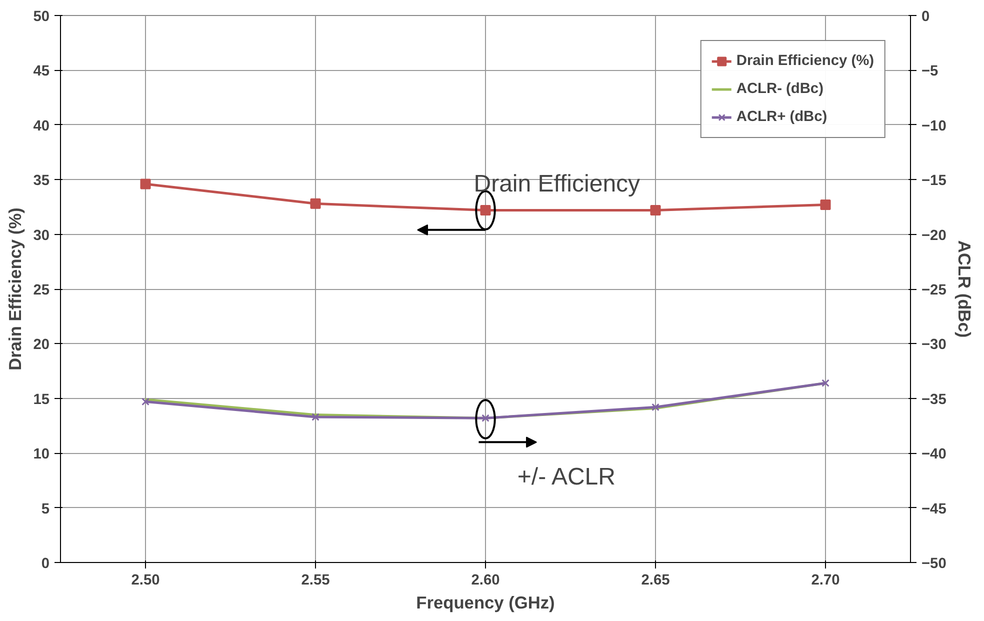  Describe the element at coordinates (934, 400) in the screenshot. I see `y2-tick-label: −35` at that location.